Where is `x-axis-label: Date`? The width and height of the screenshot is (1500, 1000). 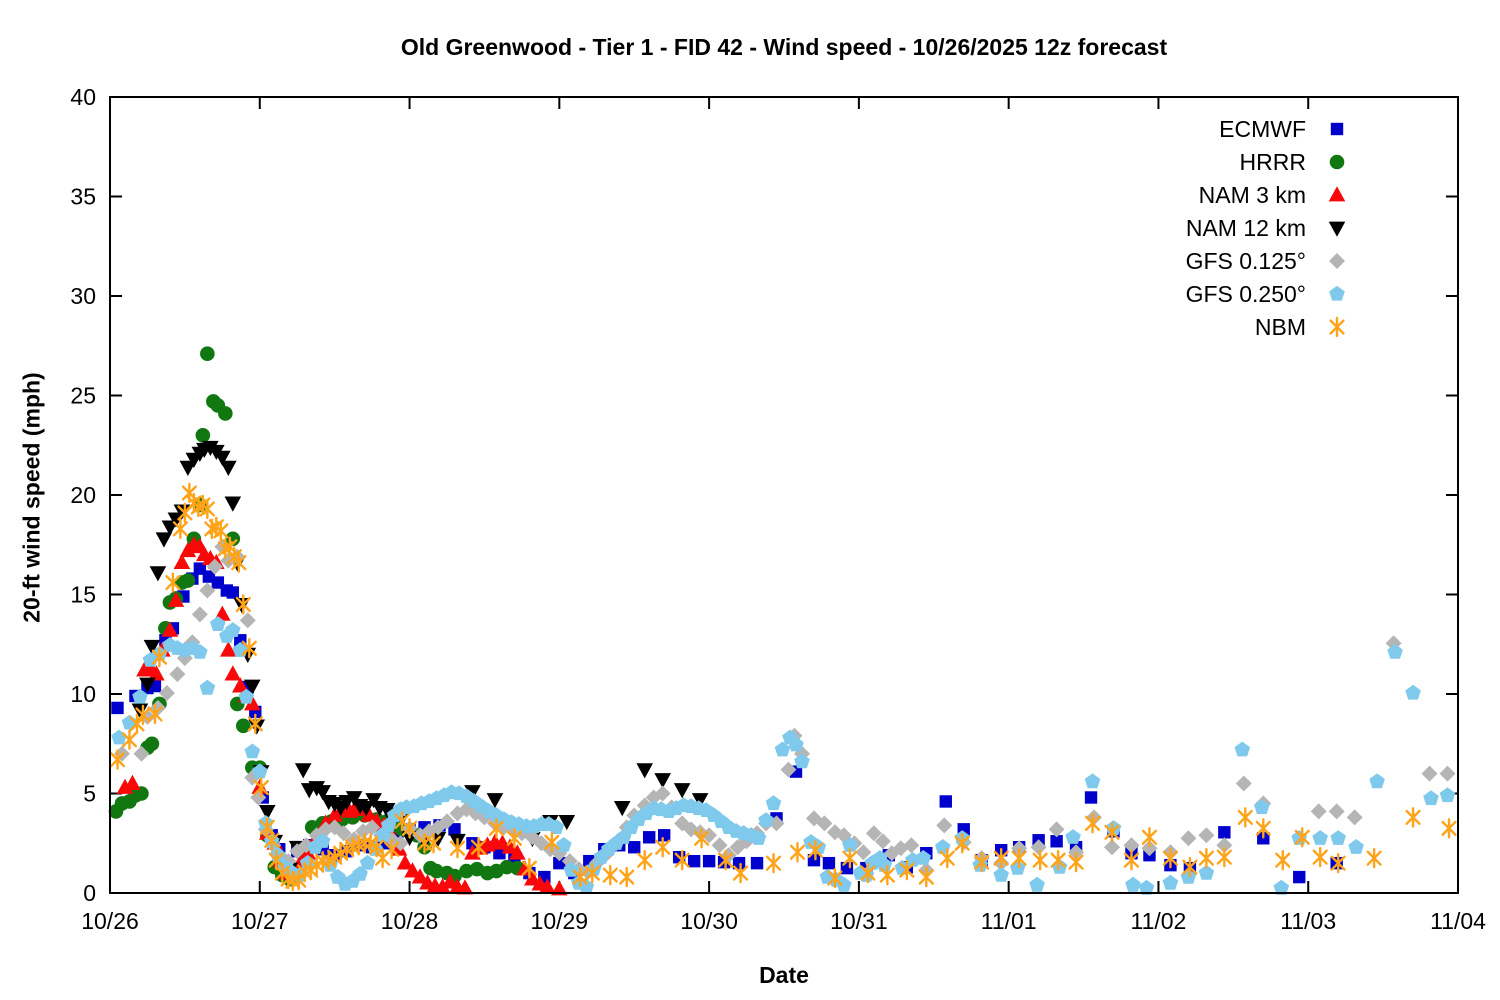
x-axis-label: Date is located at coordinates (784, 975).